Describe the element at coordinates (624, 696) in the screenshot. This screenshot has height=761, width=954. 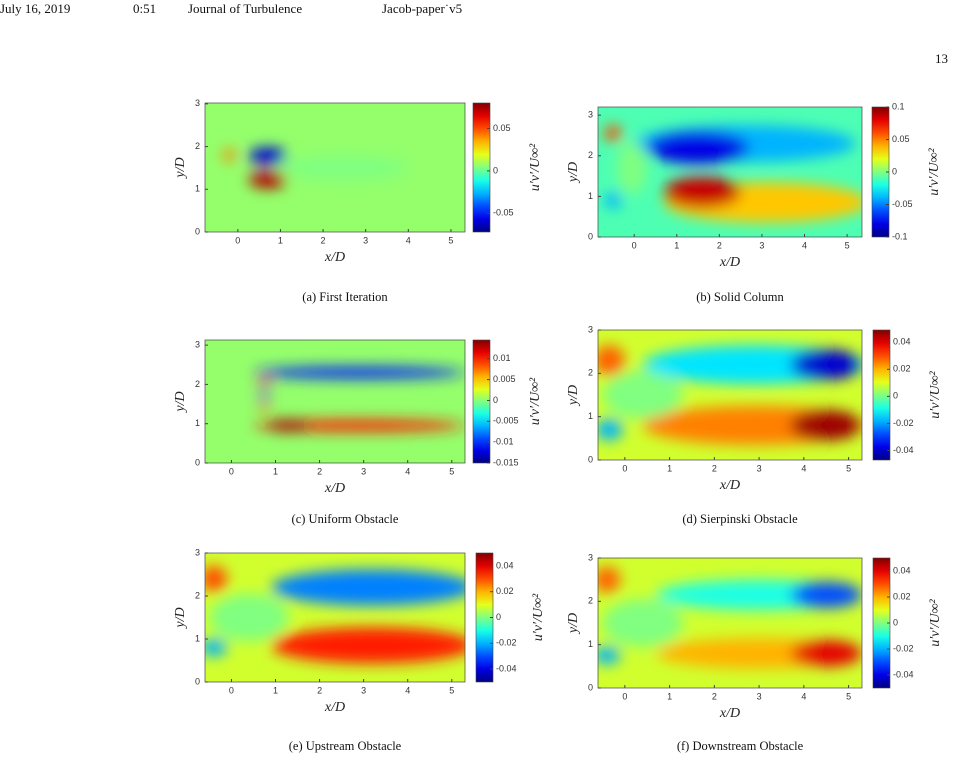
I see `x-tick-label: 0` at that location.